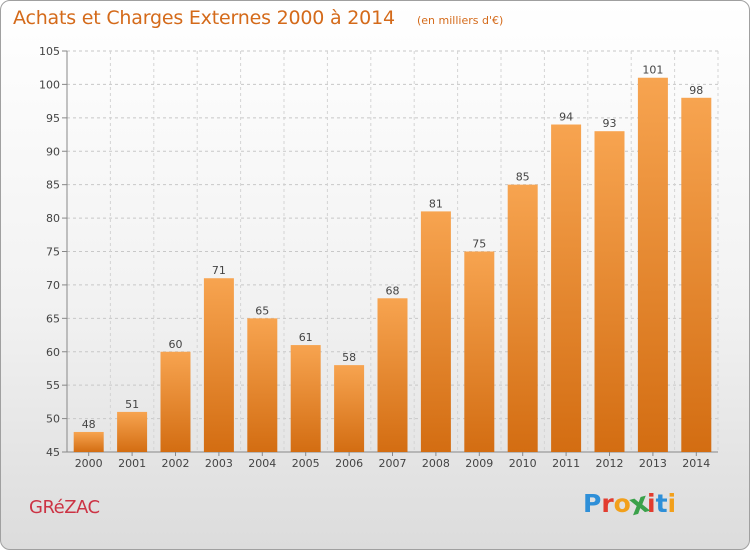 This screenshot has width=750, height=550. What do you see at coordinates (219, 270) in the screenshot?
I see `bar-value-label: 71` at bounding box center [219, 270].